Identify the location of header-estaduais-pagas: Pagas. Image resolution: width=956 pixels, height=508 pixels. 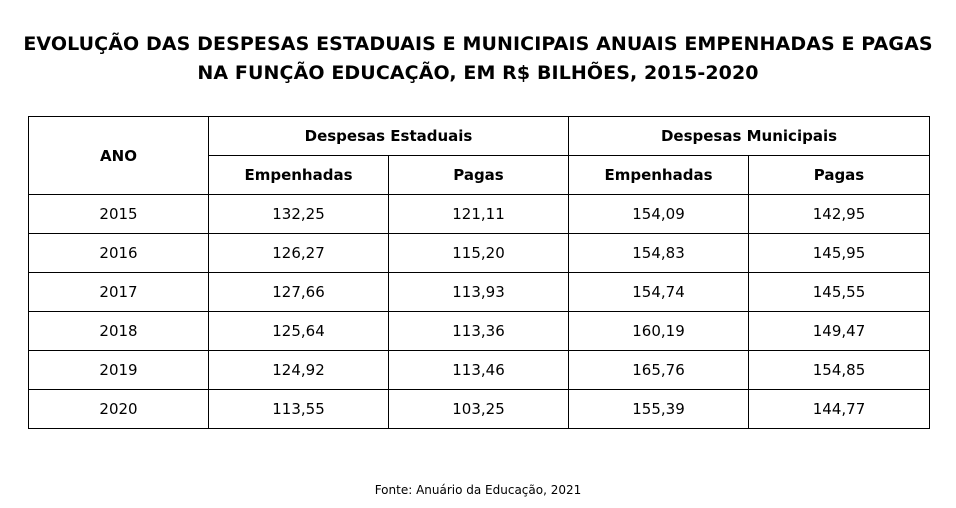
(478, 175).